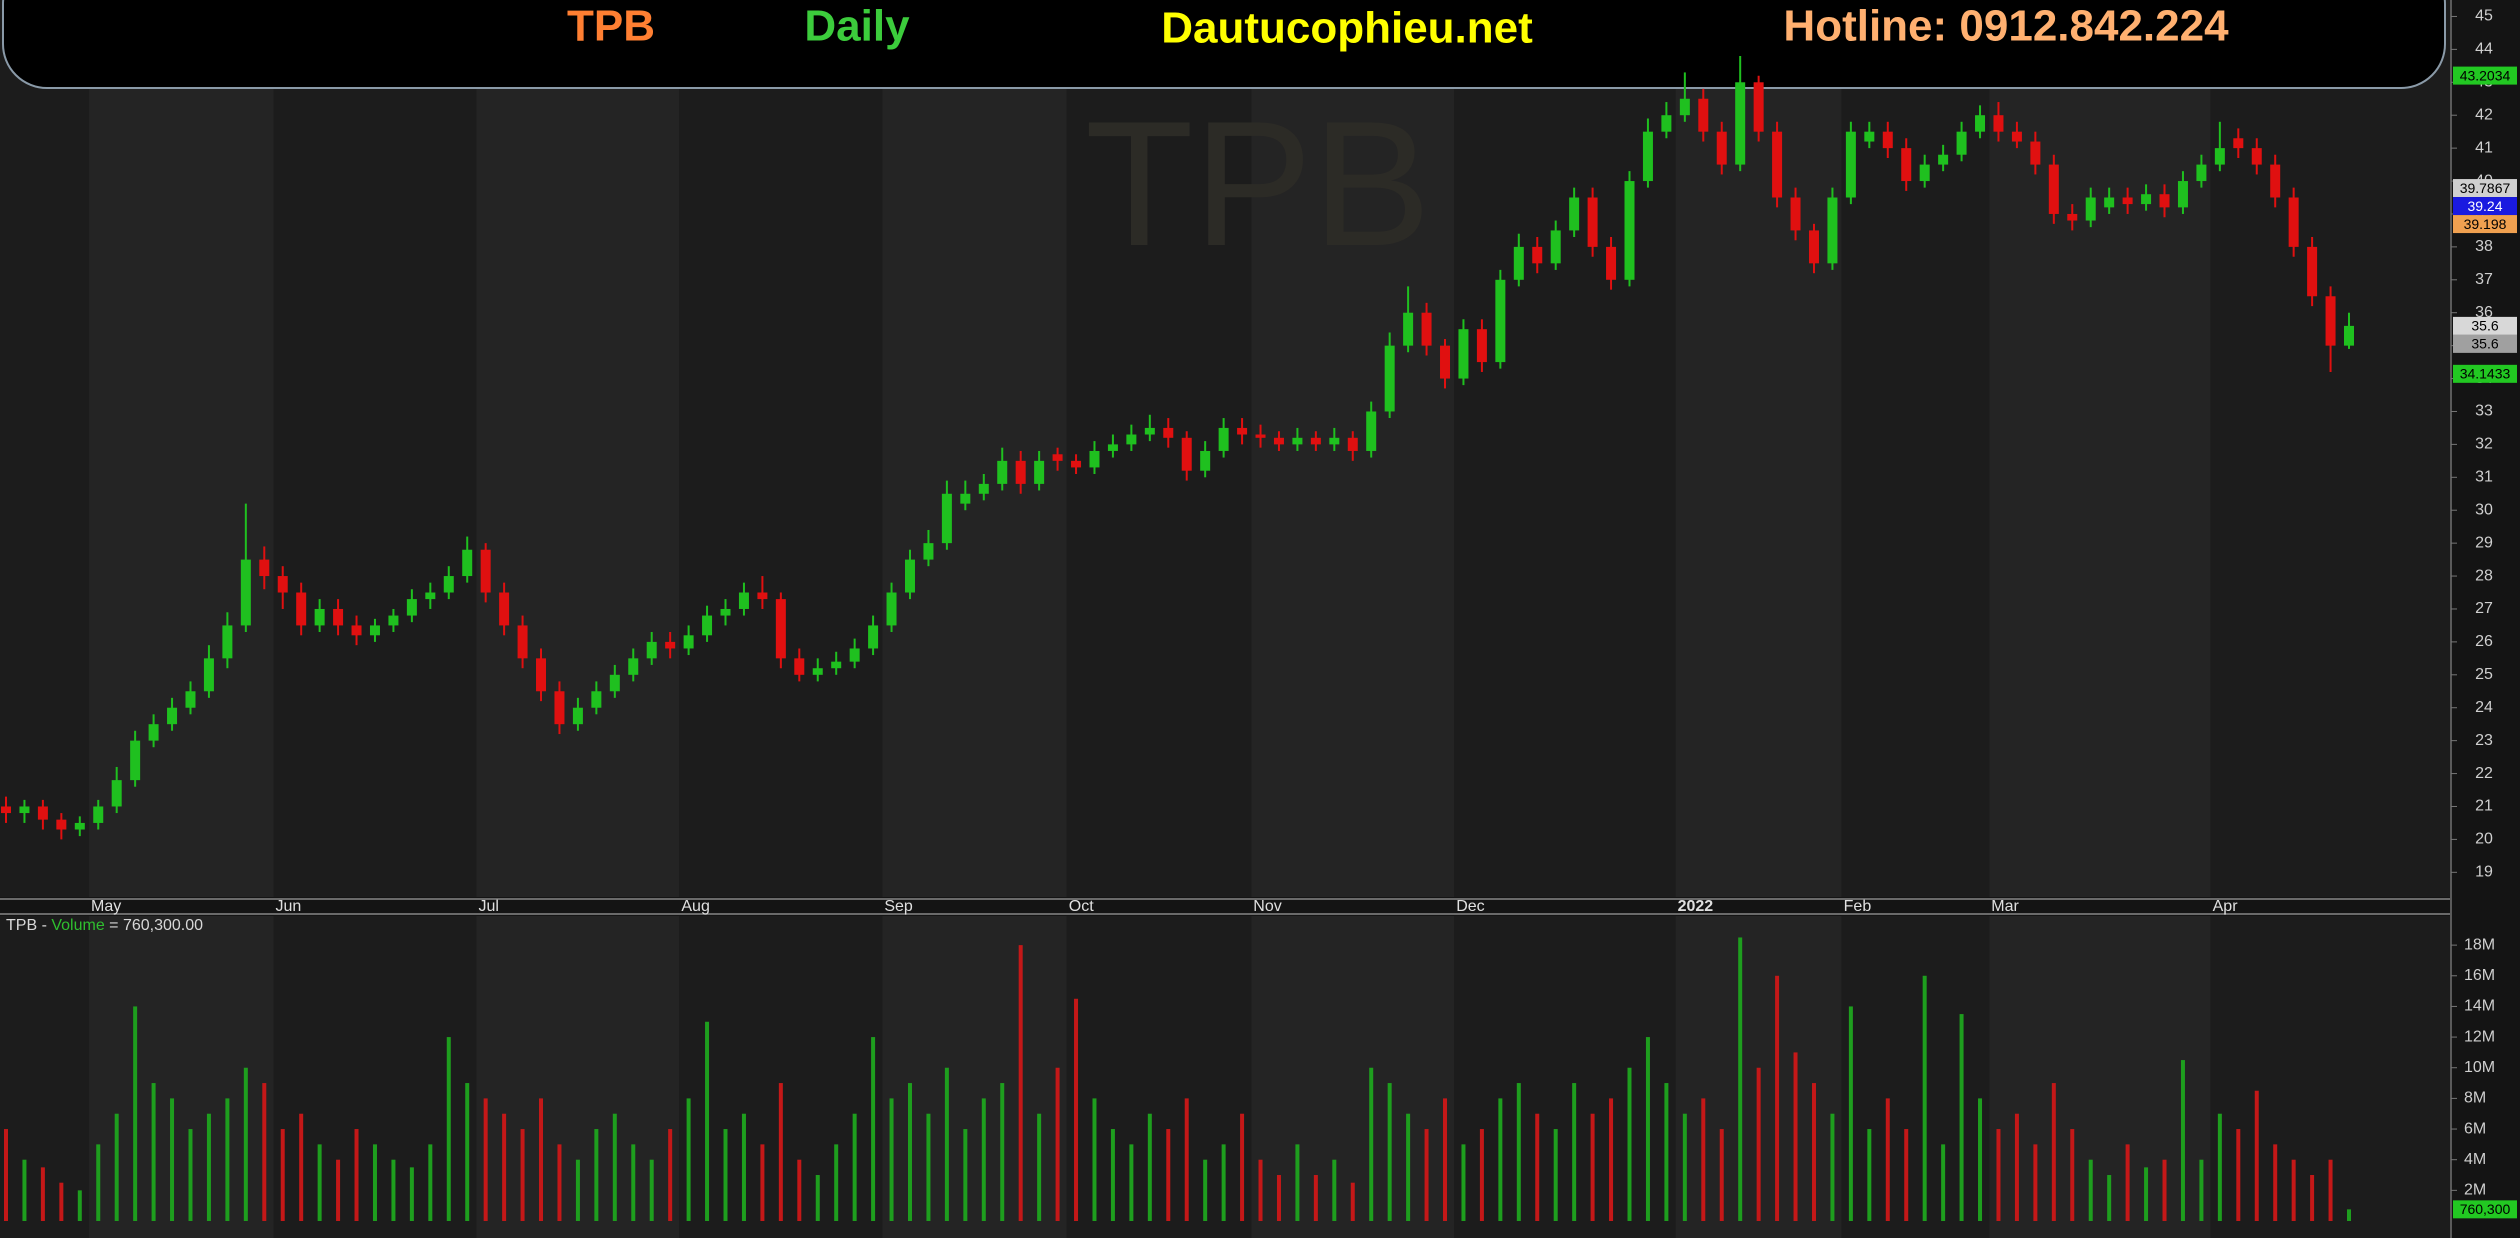 Image resolution: width=2520 pixels, height=1238 pixels. I want to click on x-tick-label: May, so click(106, 906).